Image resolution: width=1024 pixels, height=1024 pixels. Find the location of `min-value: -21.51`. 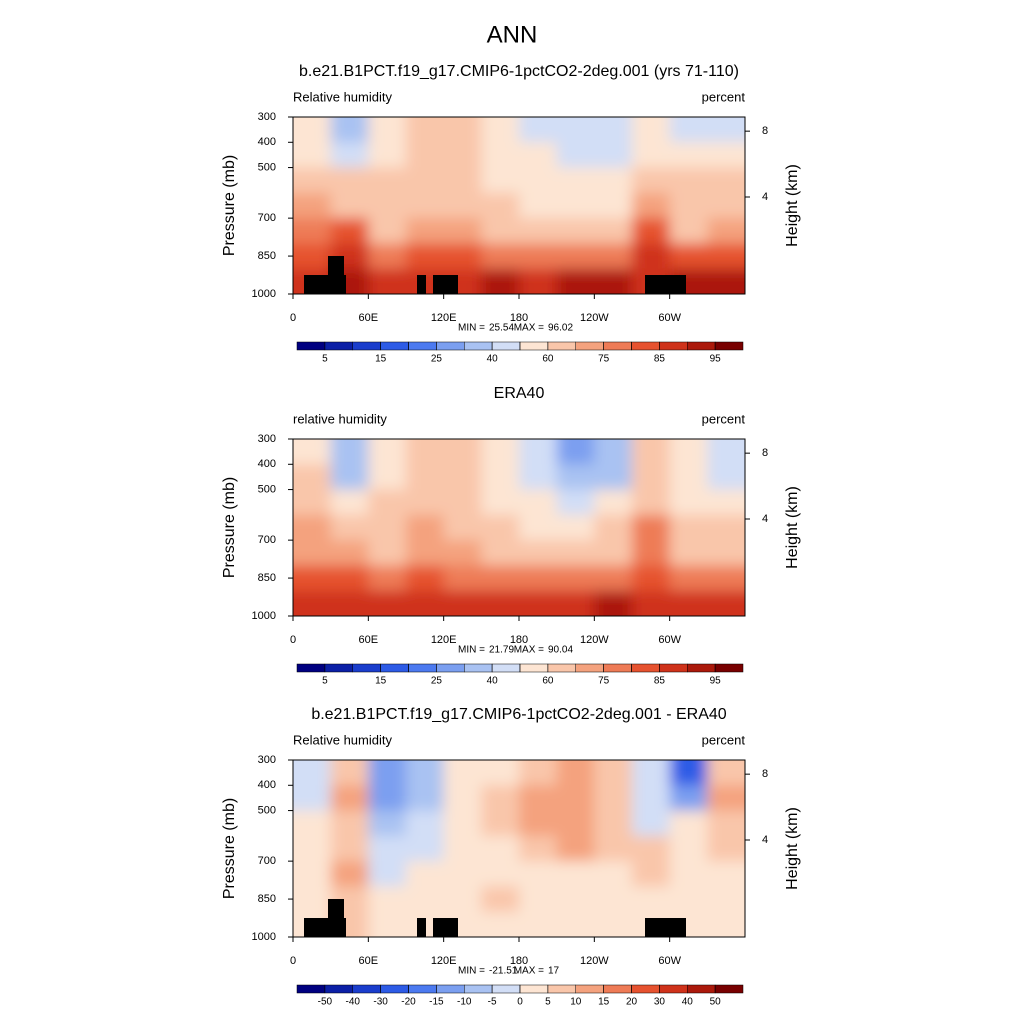

min-value: -21.51 is located at coordinates (503, 971).